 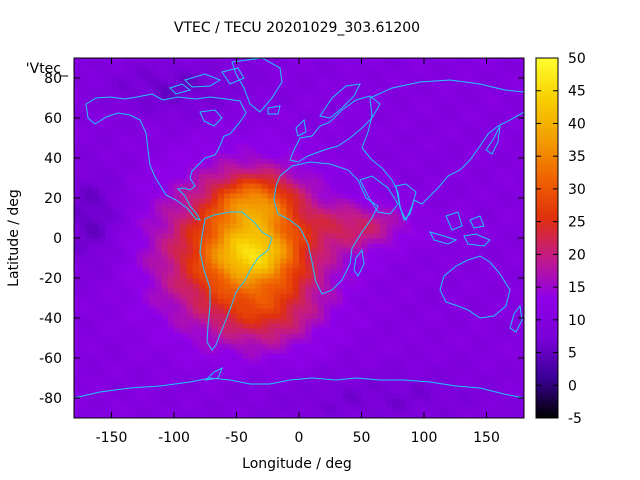 I want to click on colorbar-tick-label: 20, so click(x=577, y=255).